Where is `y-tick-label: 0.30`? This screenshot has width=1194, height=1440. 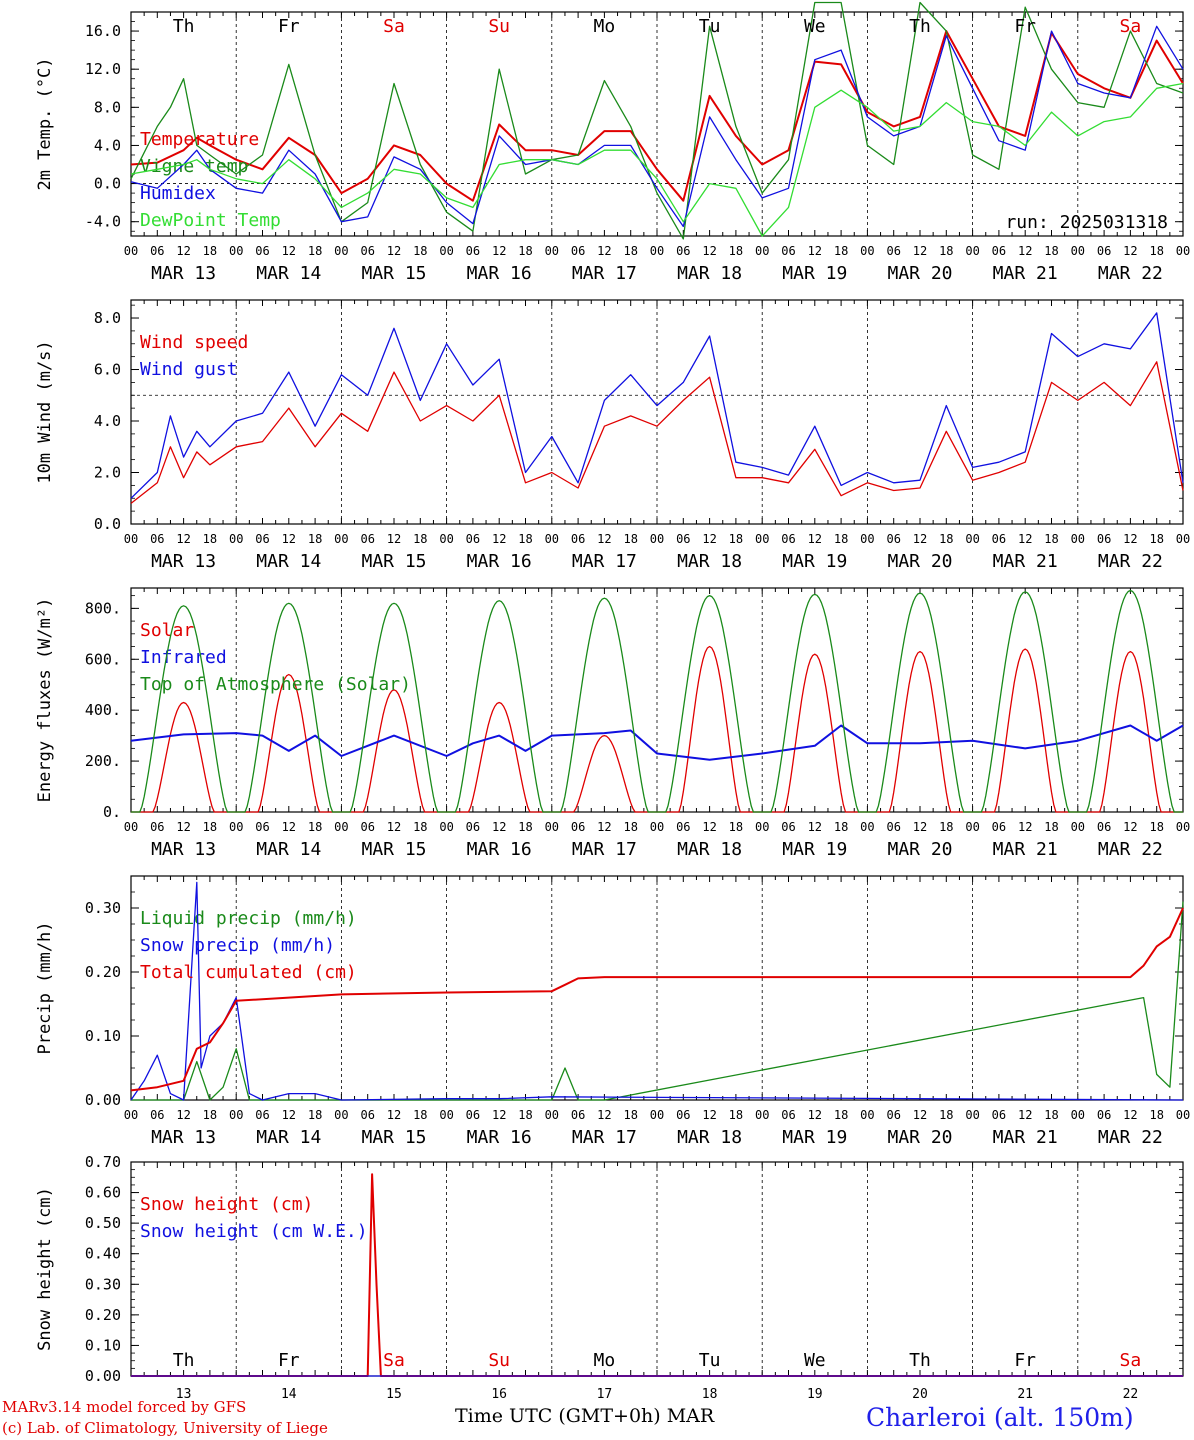
y-tick-label: 0.30 is located at coordinates (103, 908).